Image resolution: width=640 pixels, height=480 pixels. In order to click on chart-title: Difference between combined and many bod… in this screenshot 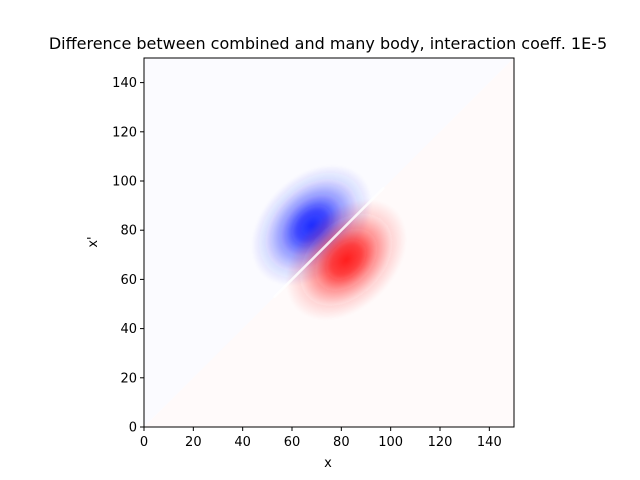, I will do `click(328, 43)`.